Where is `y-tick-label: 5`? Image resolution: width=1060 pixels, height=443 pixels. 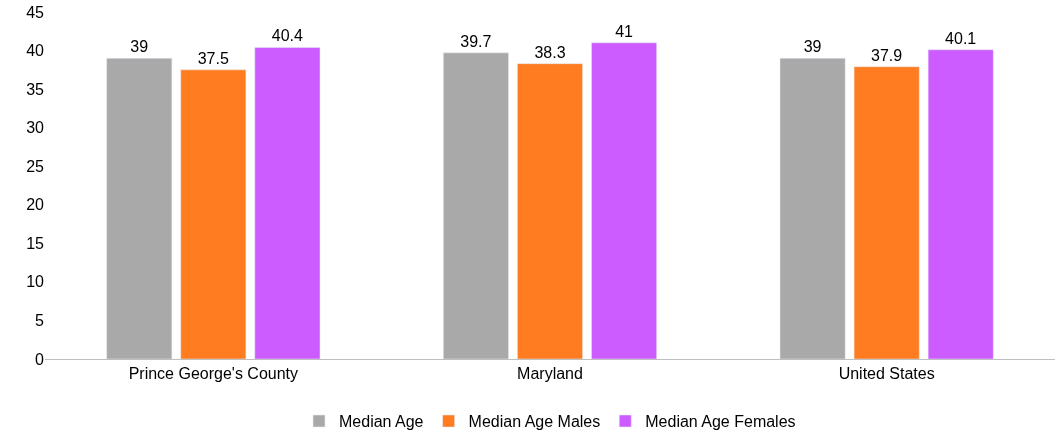
y-tick-label: 5 is located at coordinates (40, 321).